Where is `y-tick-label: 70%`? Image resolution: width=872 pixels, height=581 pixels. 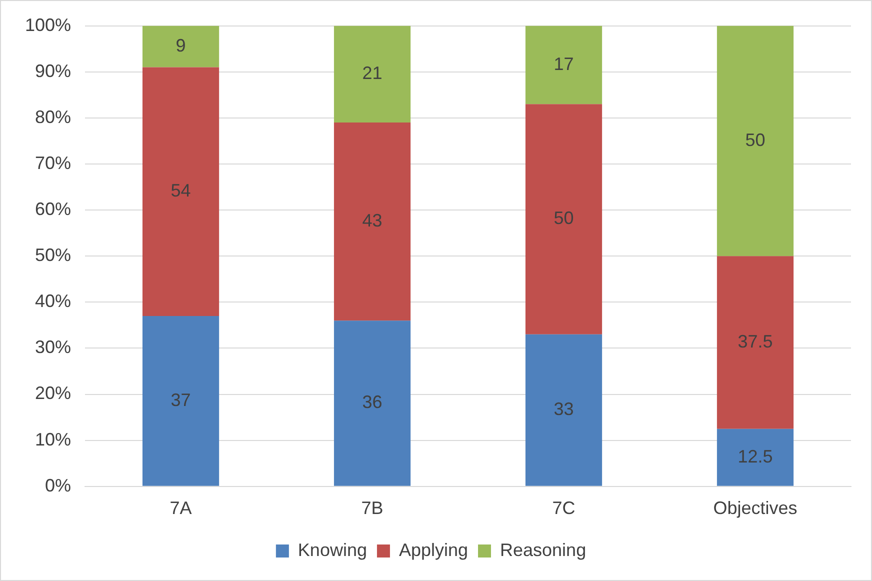 y-tick-label: 70% is located at coordinates (53, 162).